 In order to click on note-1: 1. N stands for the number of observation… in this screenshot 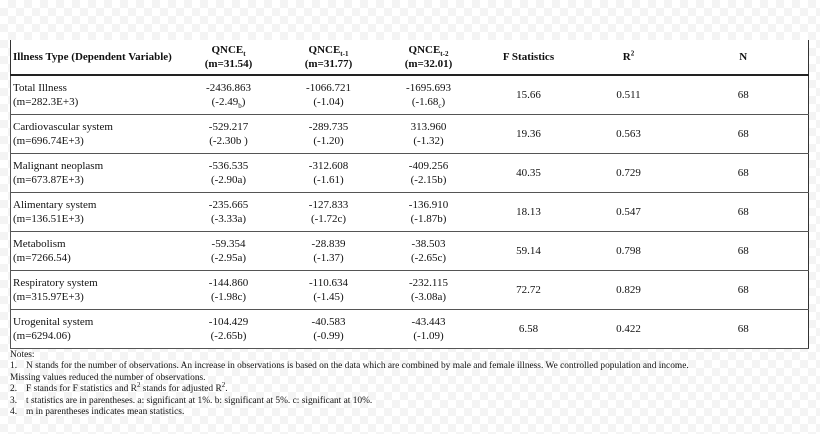, I will do `click(349, 366)`.